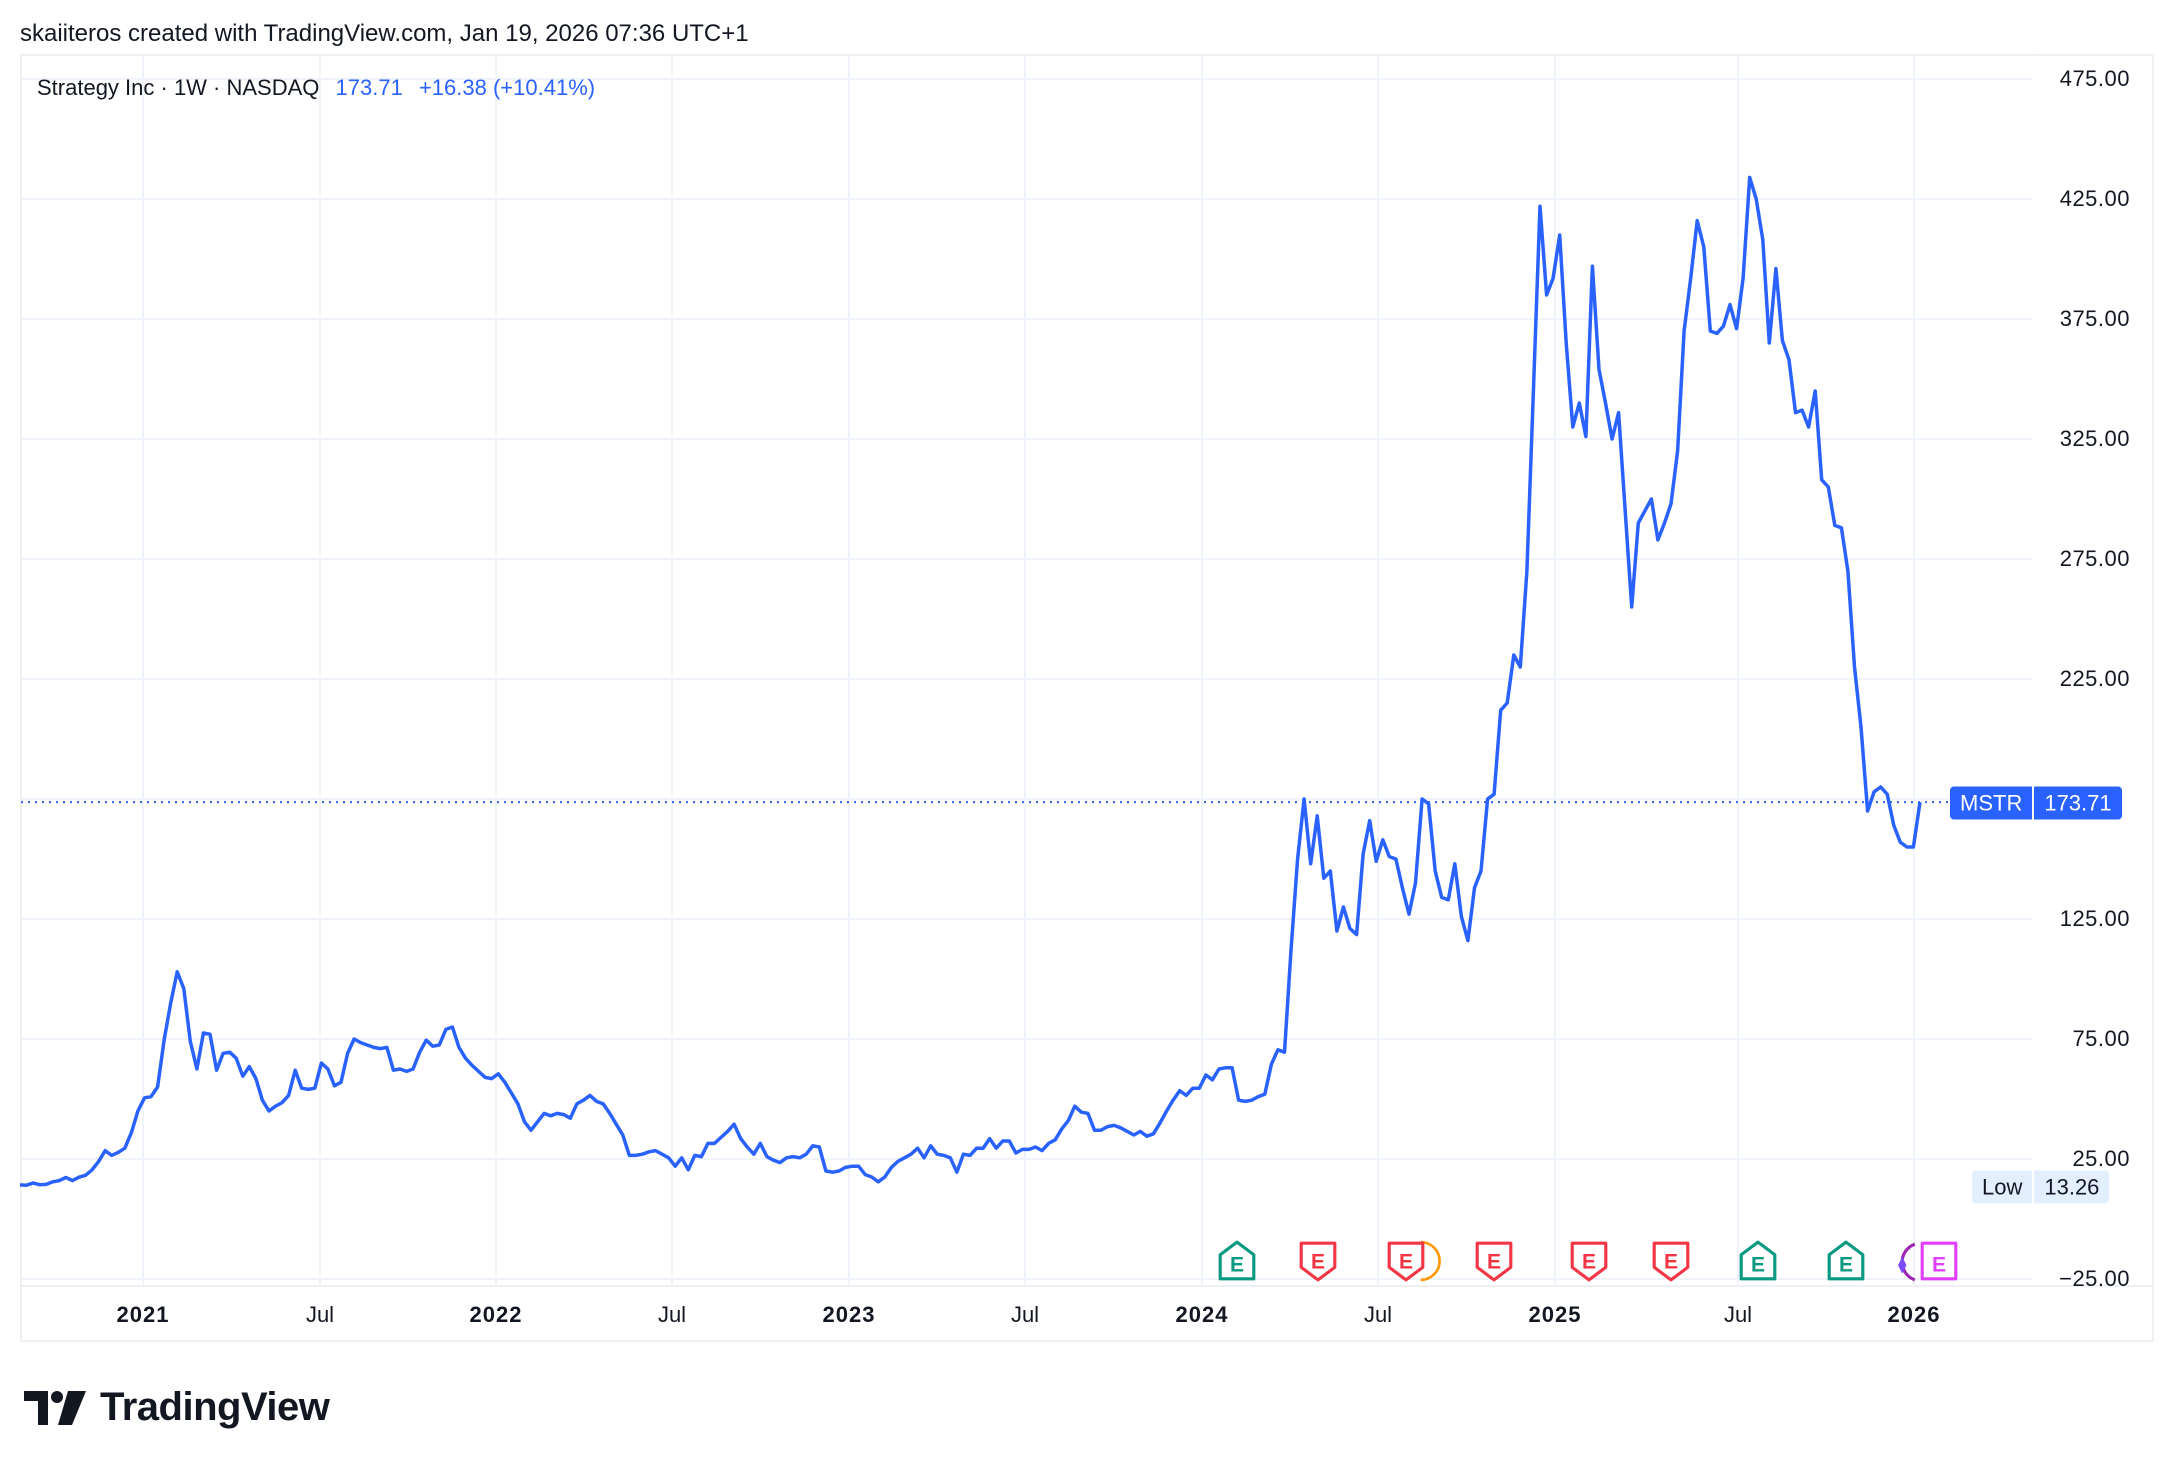  Describe the element at coordinates (55, 1407) in the screenshot. I see `tradingview-logo-icon` at that location.